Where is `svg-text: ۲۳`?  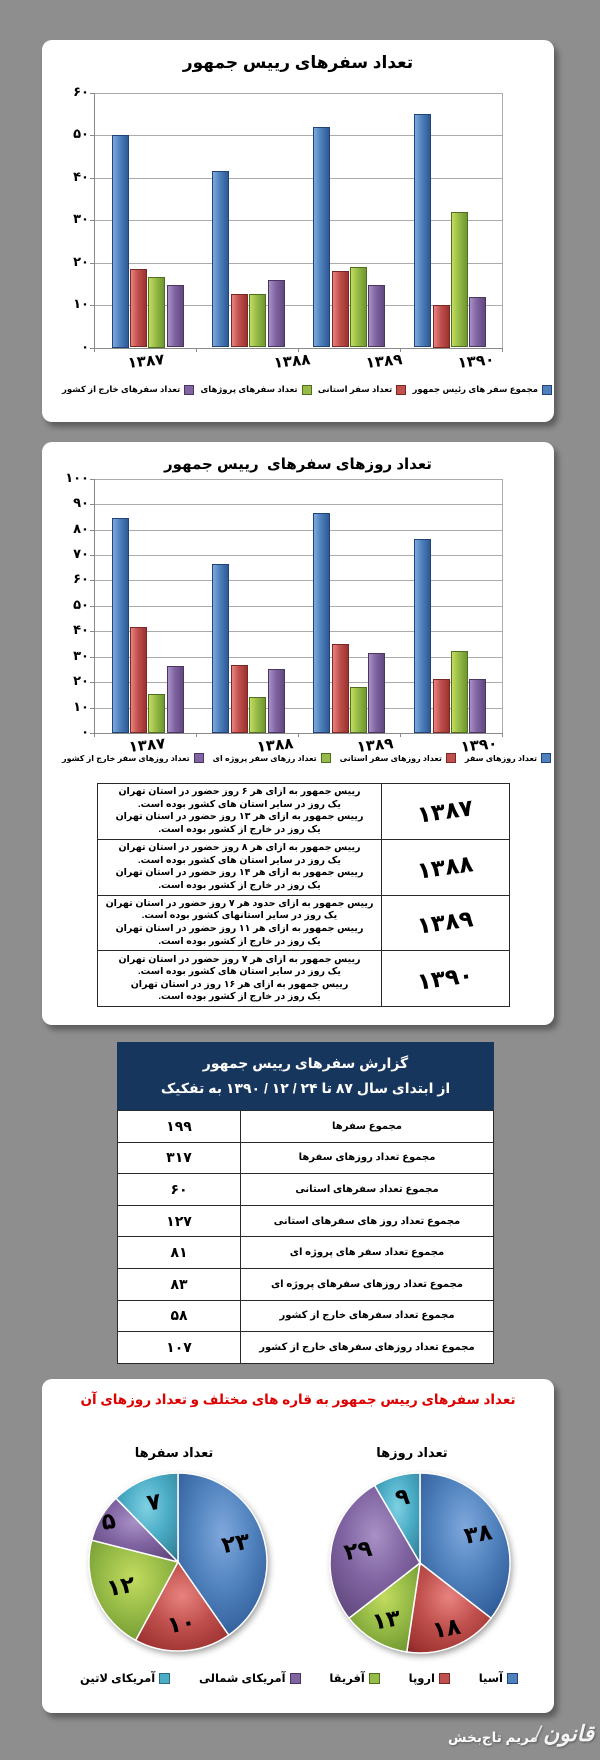 svg-text: ۲۳ is located at coordinates (236, 1543).